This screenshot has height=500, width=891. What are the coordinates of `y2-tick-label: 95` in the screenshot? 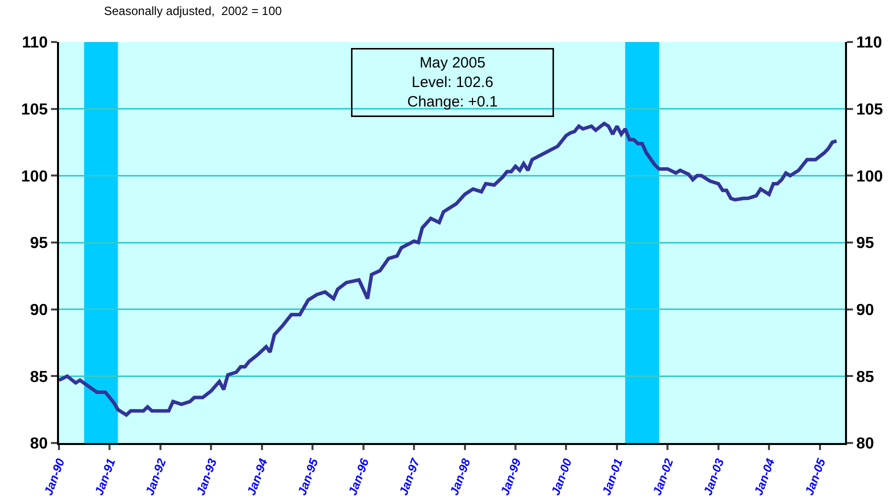 It's located at (865, 243).